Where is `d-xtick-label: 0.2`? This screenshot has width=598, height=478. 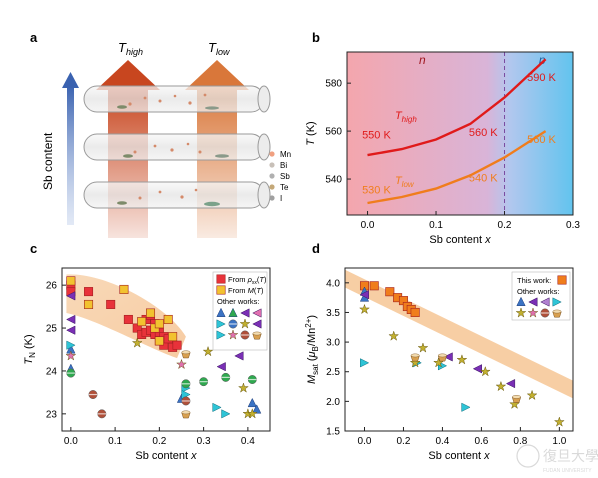 d-xtick-label: 0.2 is located at coordinates (404, 441).